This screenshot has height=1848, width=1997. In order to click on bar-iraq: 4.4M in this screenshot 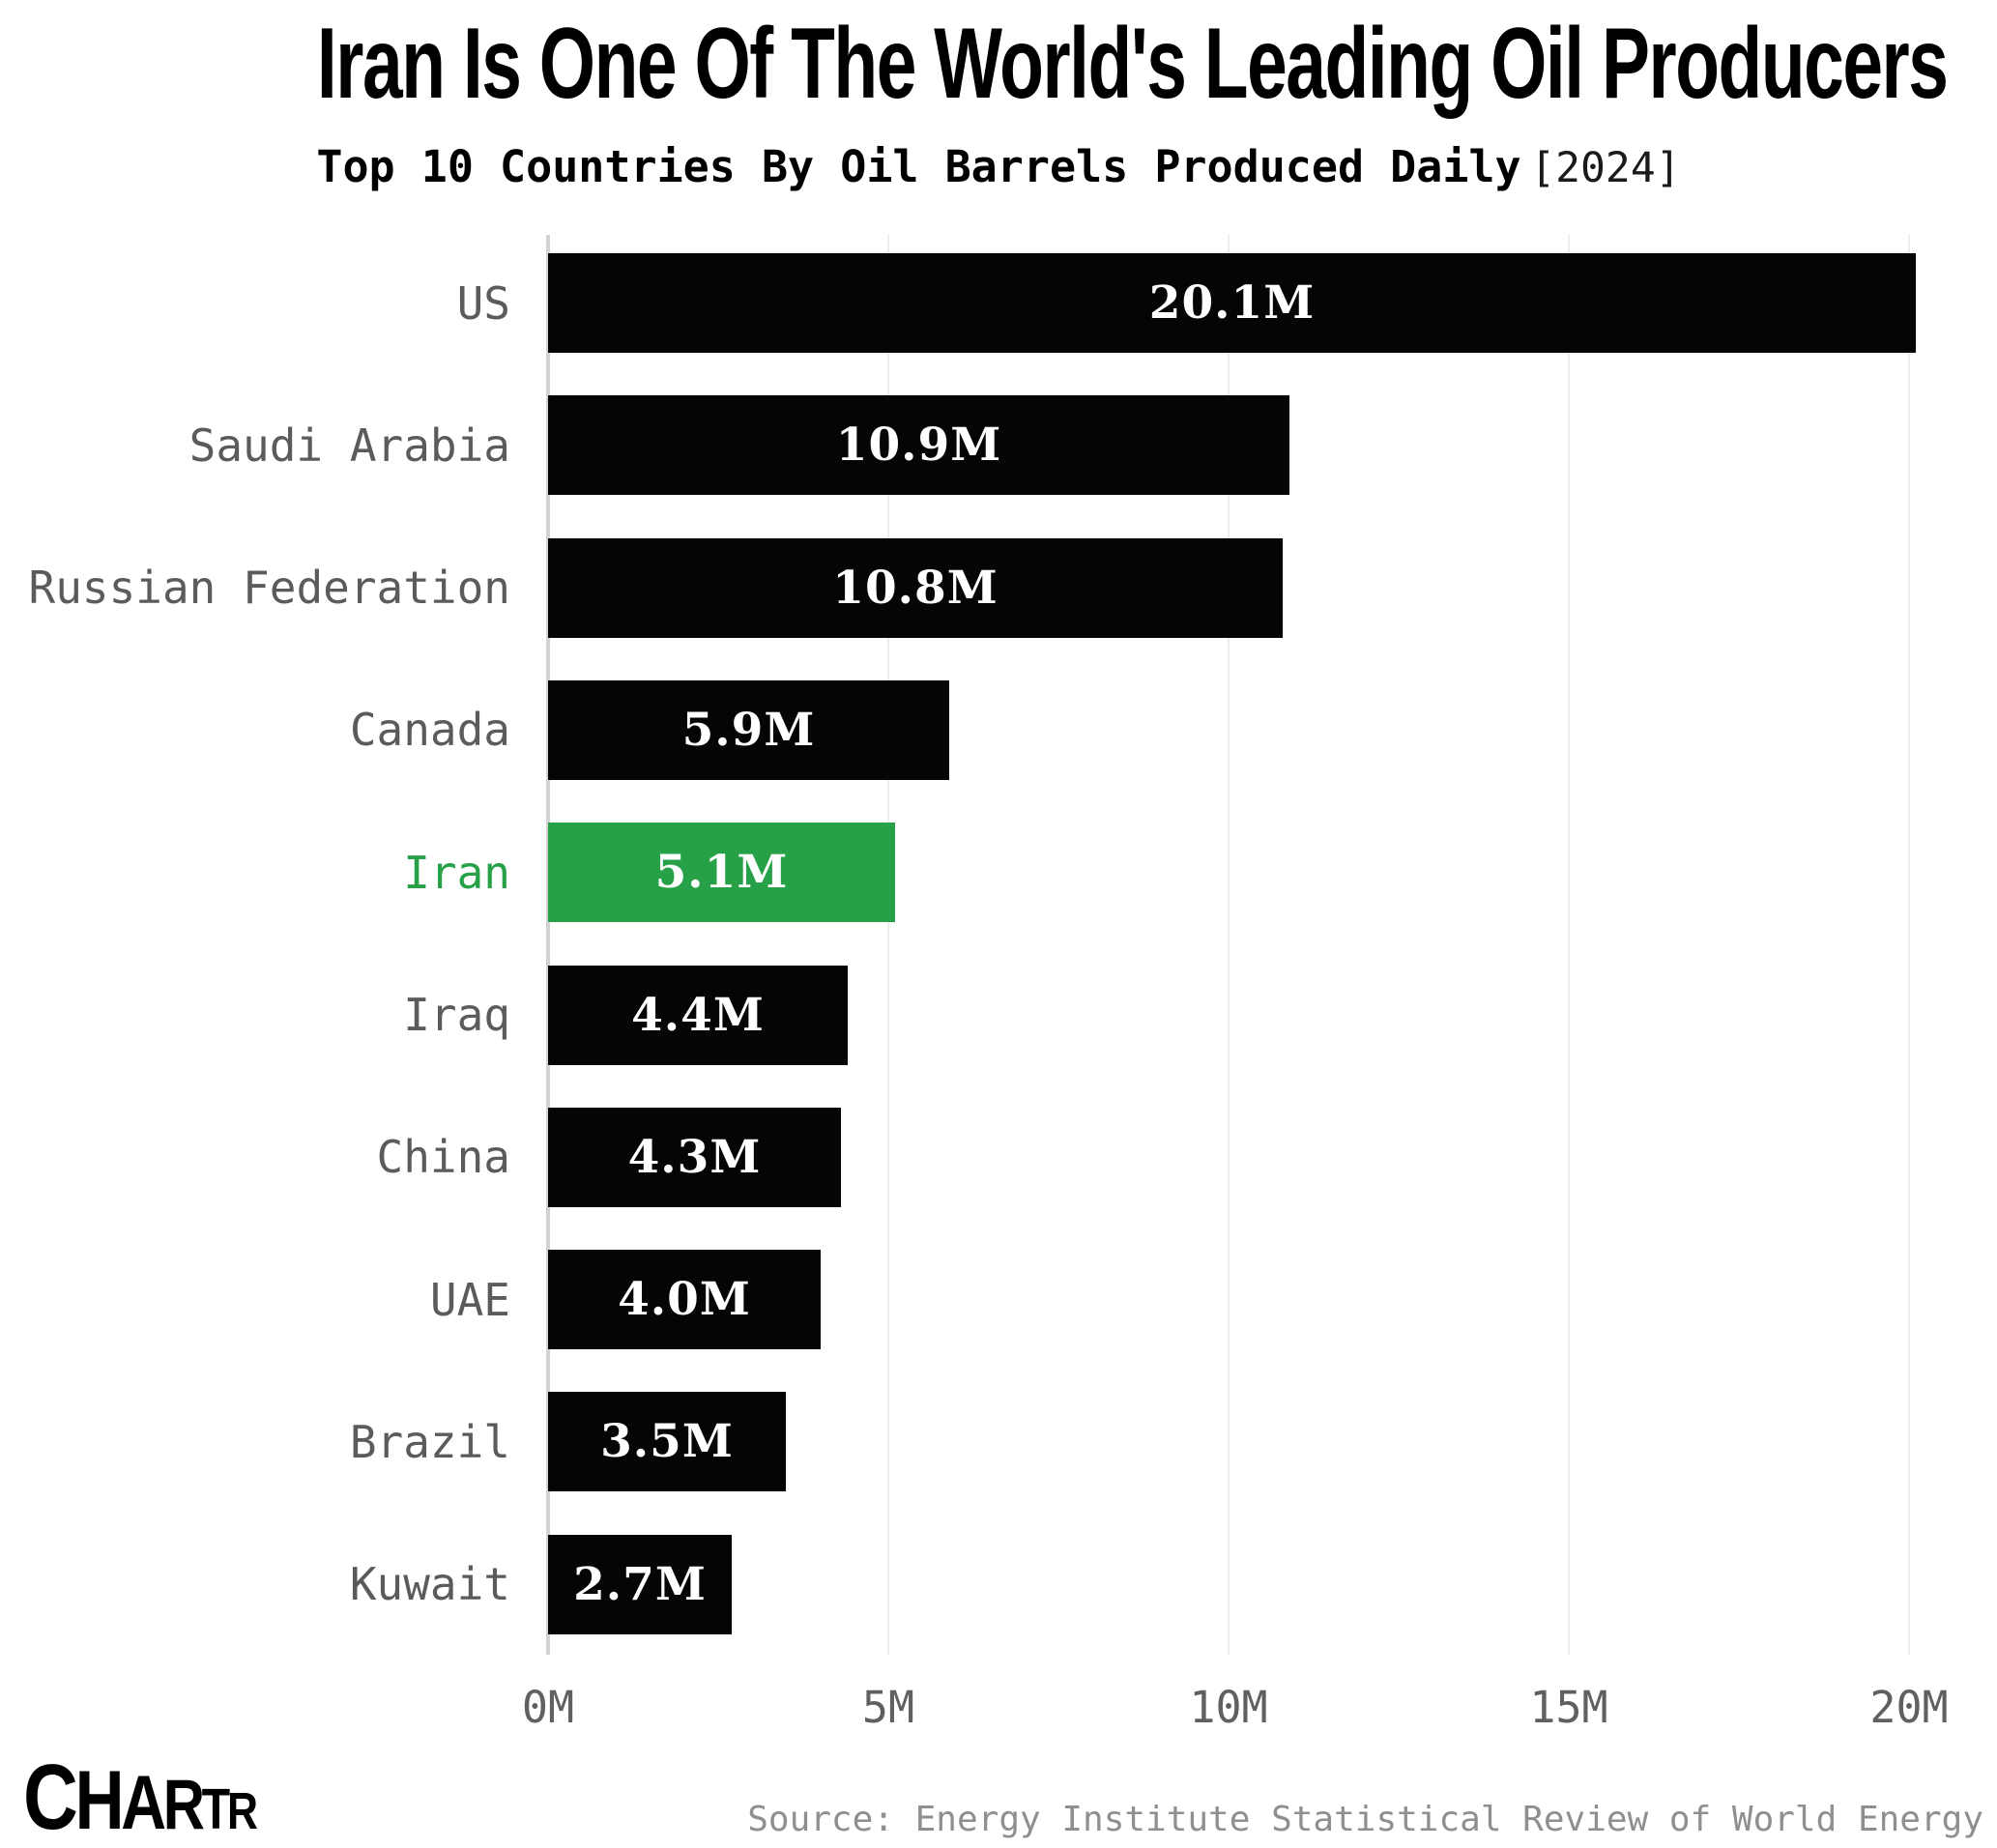, I will do `click(698, 1015)`.